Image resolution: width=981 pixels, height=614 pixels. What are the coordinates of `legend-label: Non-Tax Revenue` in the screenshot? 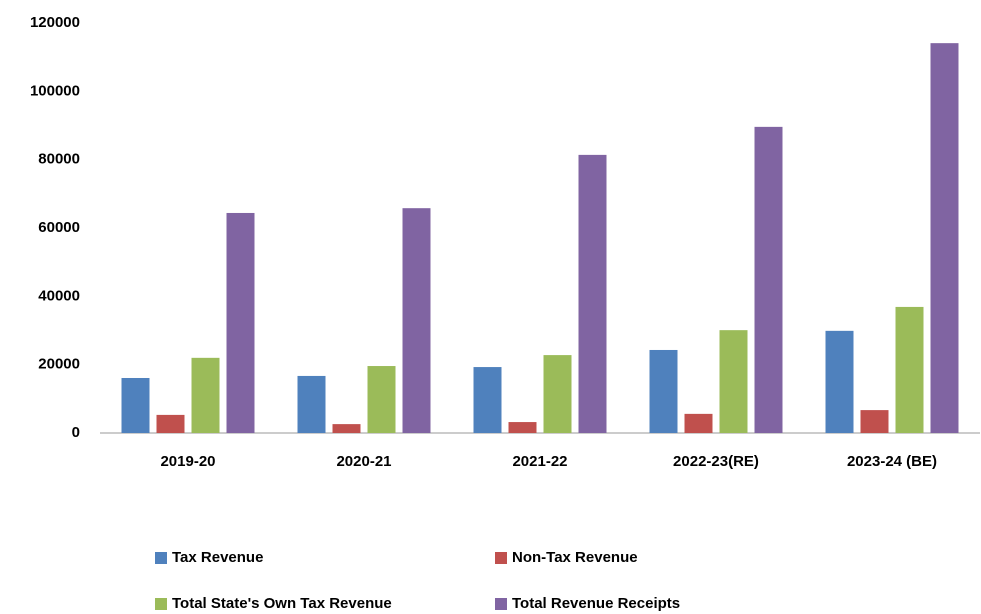 It's located at (575, 557).